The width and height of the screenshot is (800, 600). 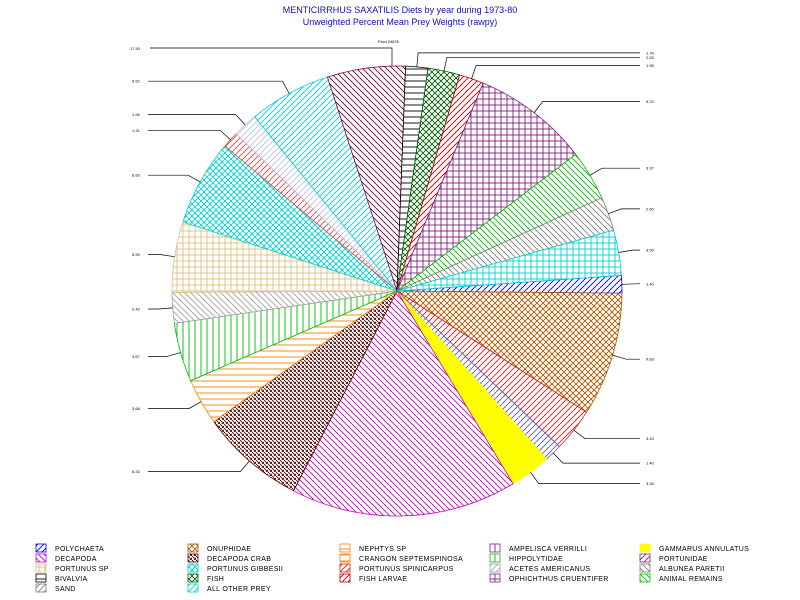 I want to click on slice-decapoda-crab, so click(x=305, y=391).